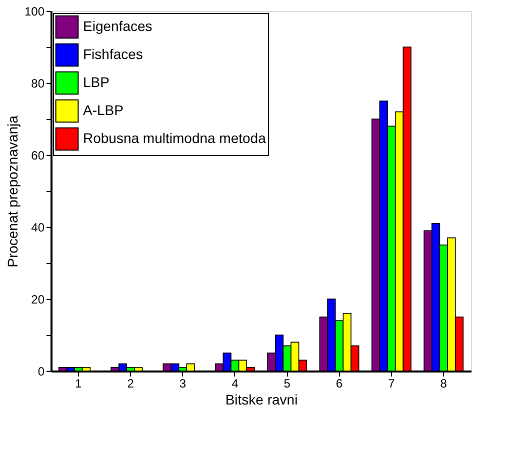 The image size is (526, 450). Describe the element at coordinates (96, 82) in the screenshot. I see `legend-label: LBP` at that location.